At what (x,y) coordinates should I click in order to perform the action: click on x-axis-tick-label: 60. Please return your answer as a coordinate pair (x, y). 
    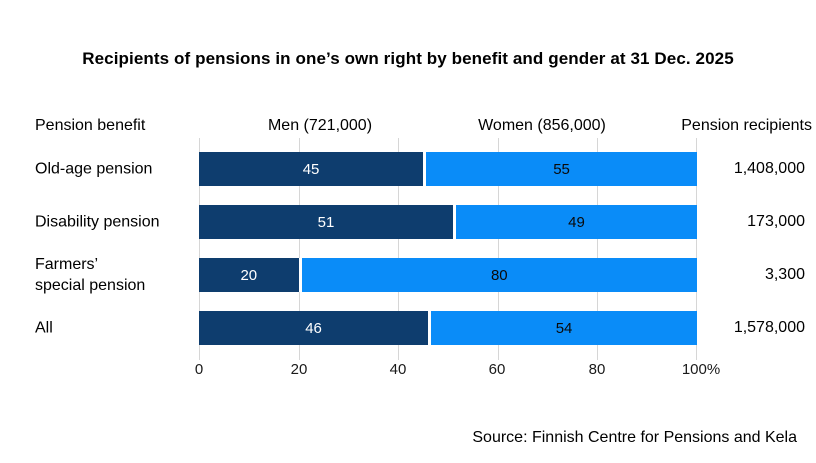
    Looking at the image, I should click on (497, 369).